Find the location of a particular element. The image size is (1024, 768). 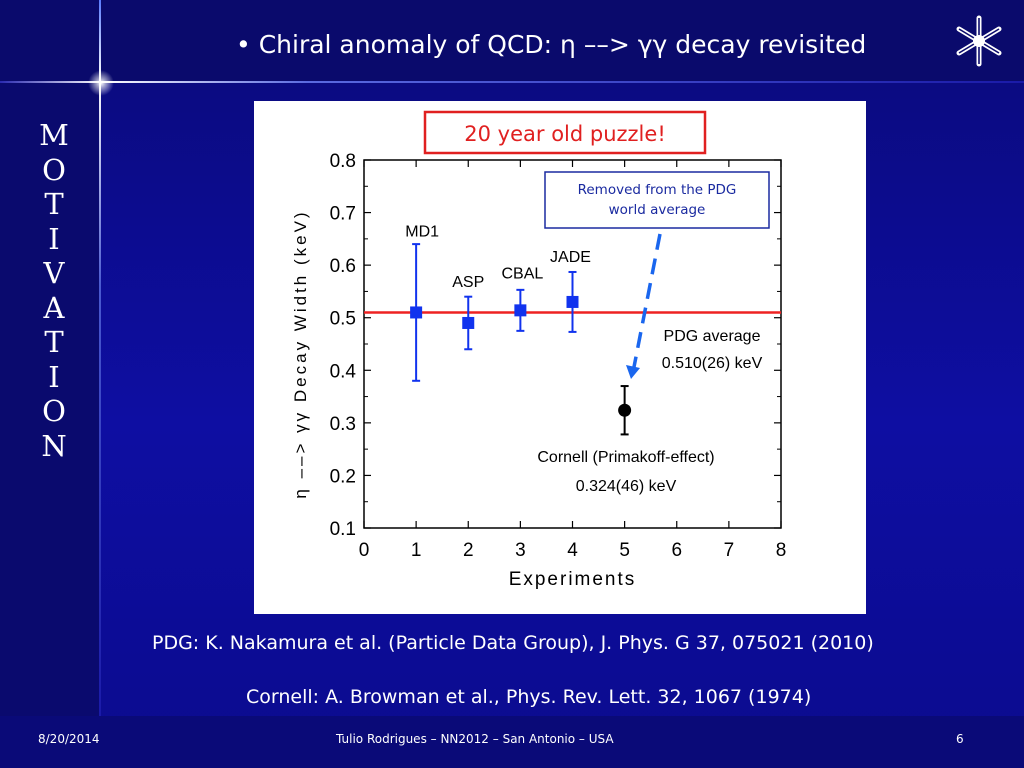

x-tick-label: 3 is located at coordinates (520, 550).